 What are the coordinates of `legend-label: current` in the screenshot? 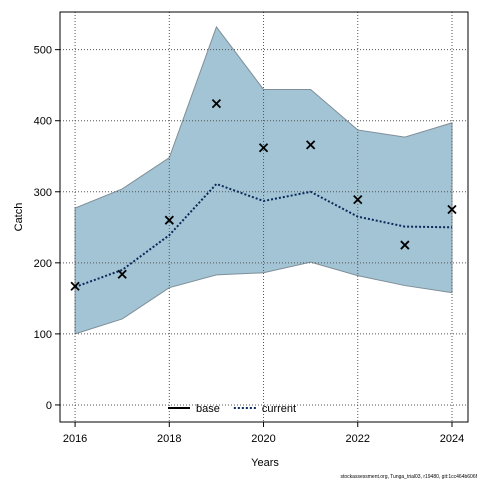 It's located at (279, 409).